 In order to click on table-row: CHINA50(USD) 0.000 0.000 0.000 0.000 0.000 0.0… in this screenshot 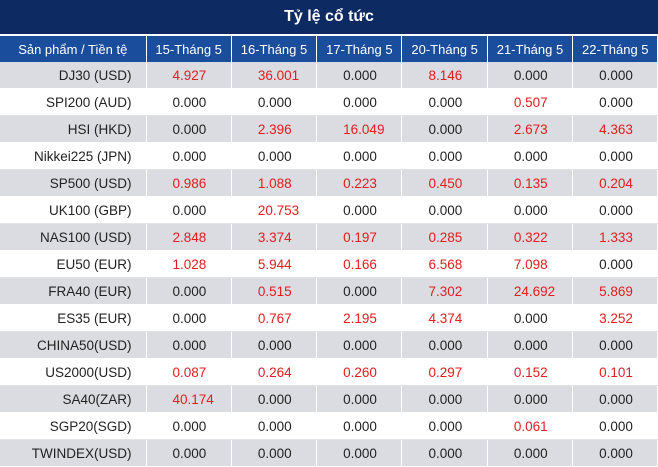, I will do `click(329, 345)`.